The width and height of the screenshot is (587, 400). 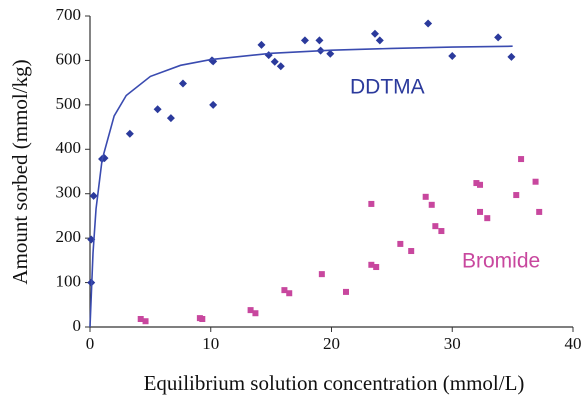 What do you see at coordinates (69, 192) in the screenshot?
I see `y-tick-label: 300` at bounding box center [69, 192].